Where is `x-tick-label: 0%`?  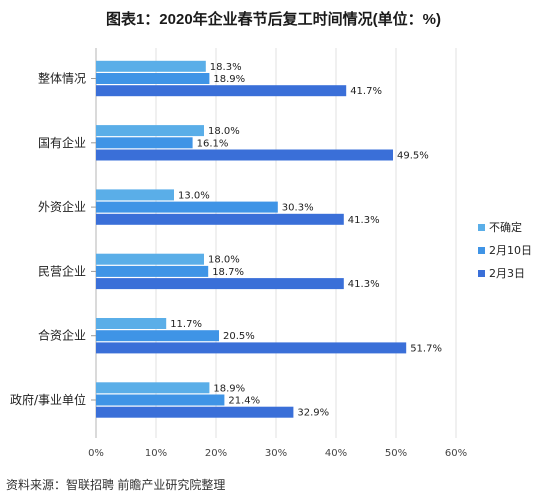 x-tick-label: 0% is located at coordinates (96, 453).